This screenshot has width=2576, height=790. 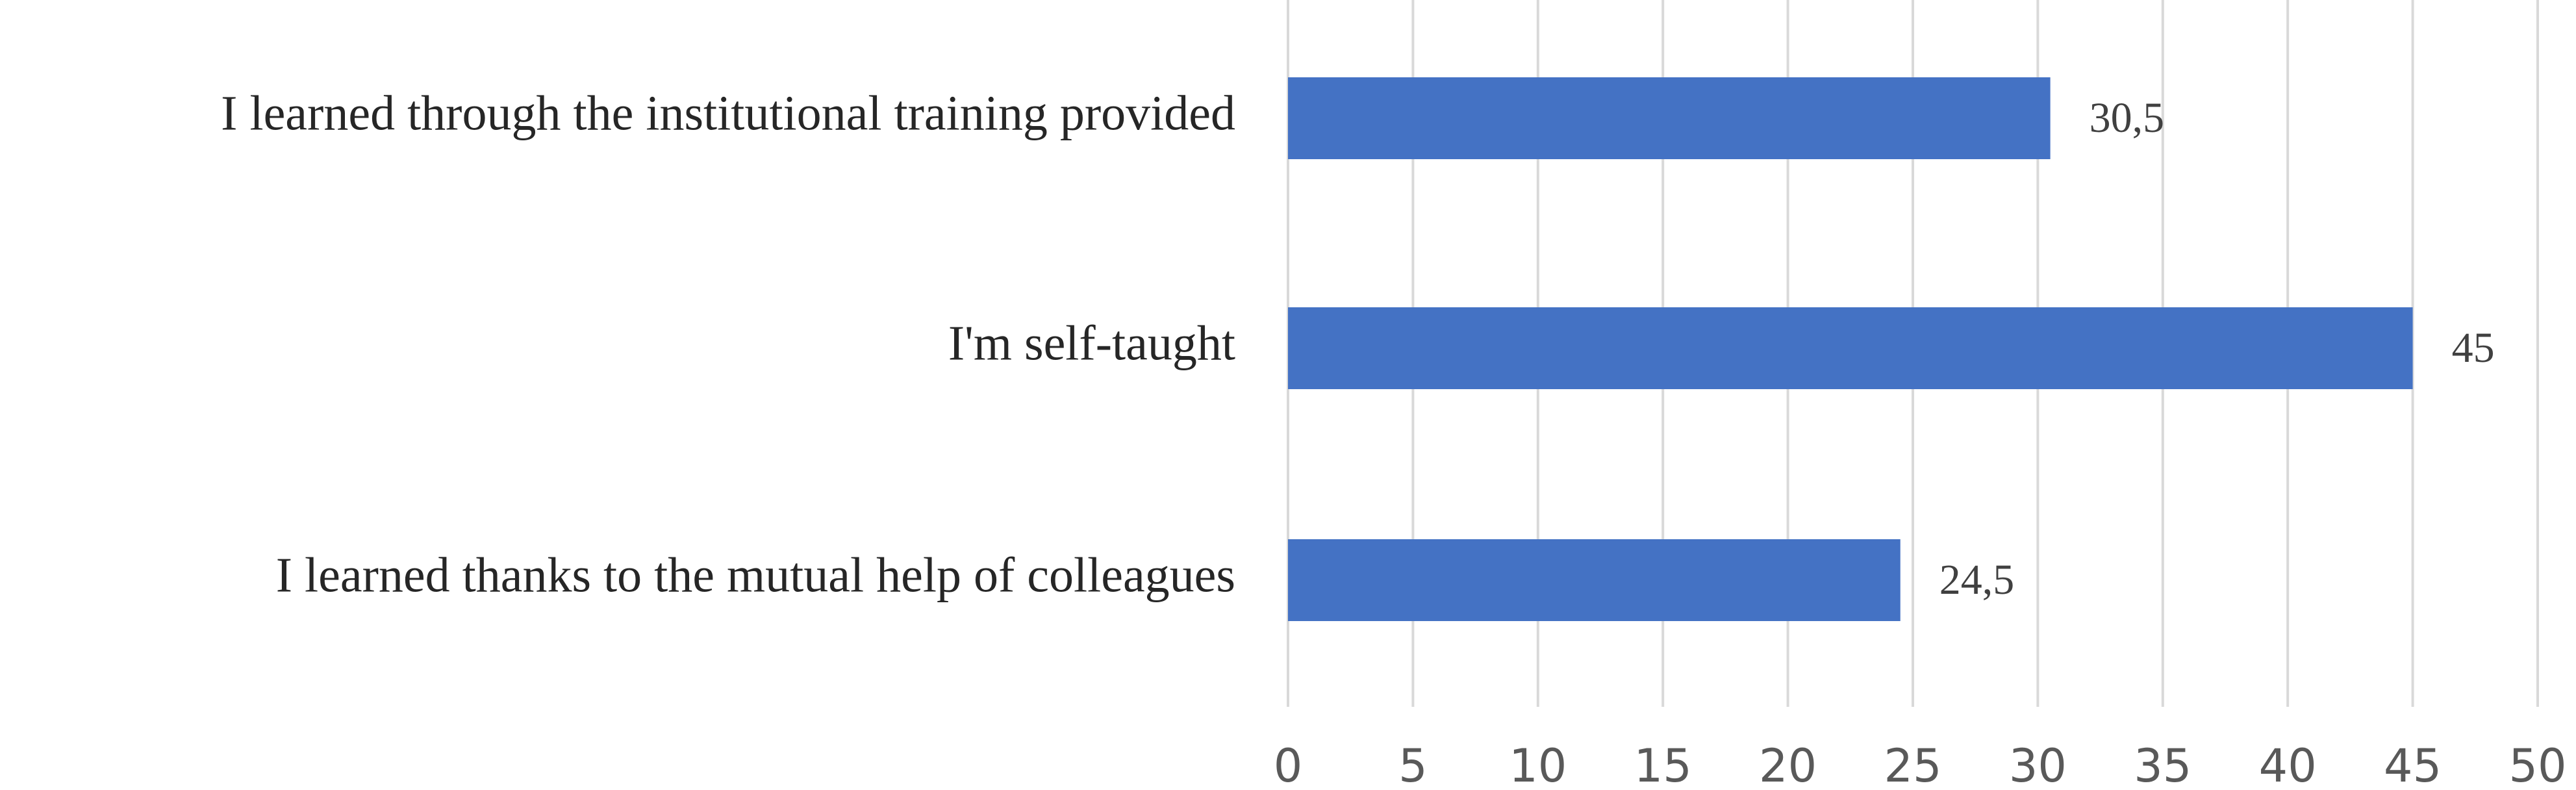 I want to click on x-tick-label: 15, so click(x=1663, y=765).